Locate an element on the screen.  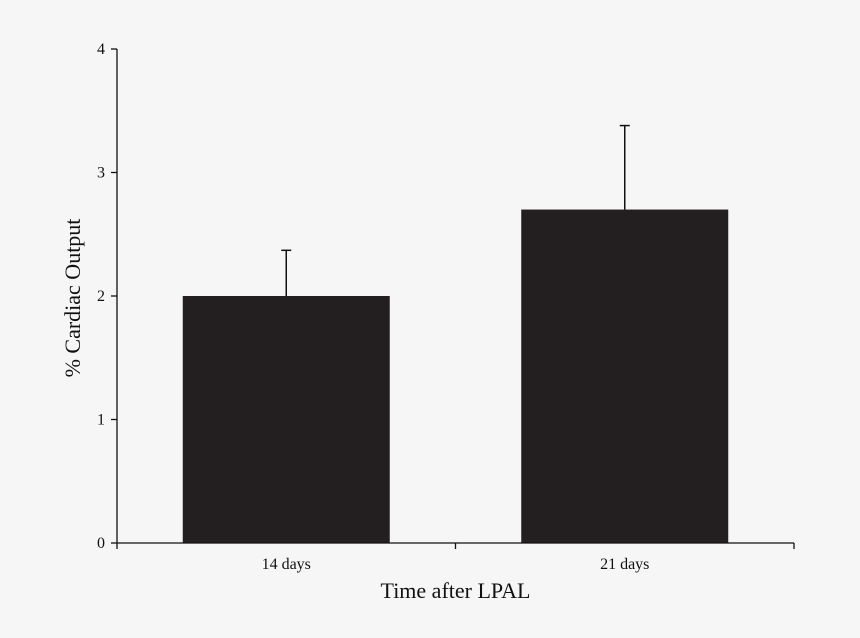
x-axis-title: Time after LPAL is located at coordinates (456, 590).